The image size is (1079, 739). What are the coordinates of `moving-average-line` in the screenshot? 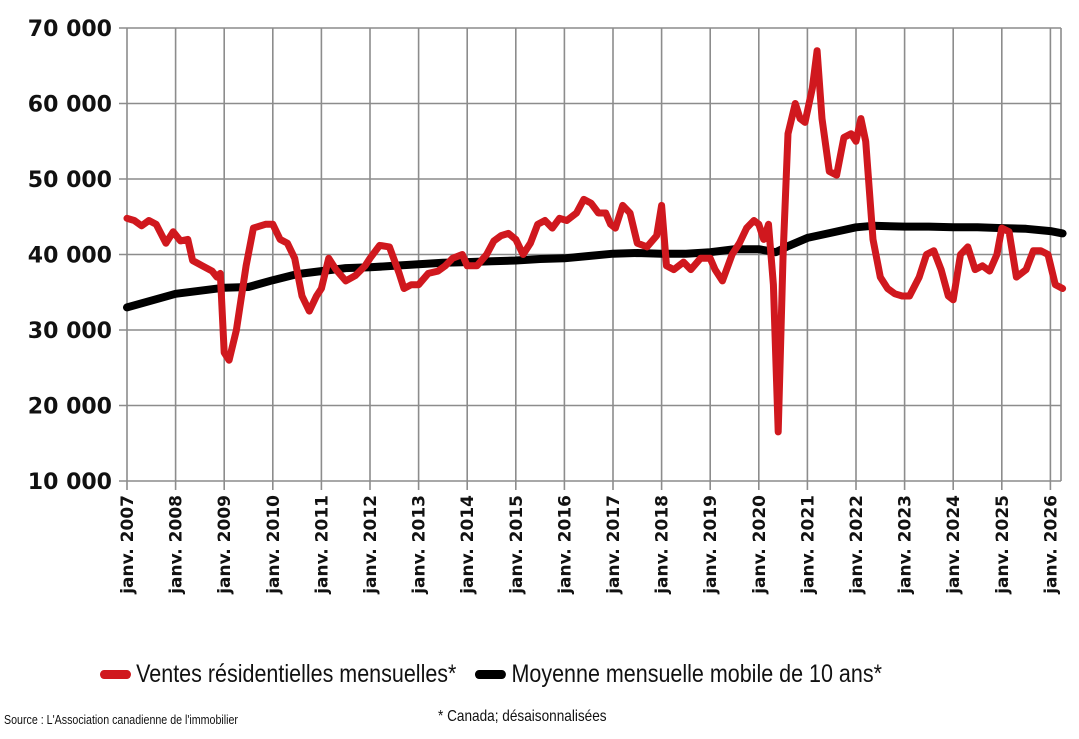 It's located at (595, 266).